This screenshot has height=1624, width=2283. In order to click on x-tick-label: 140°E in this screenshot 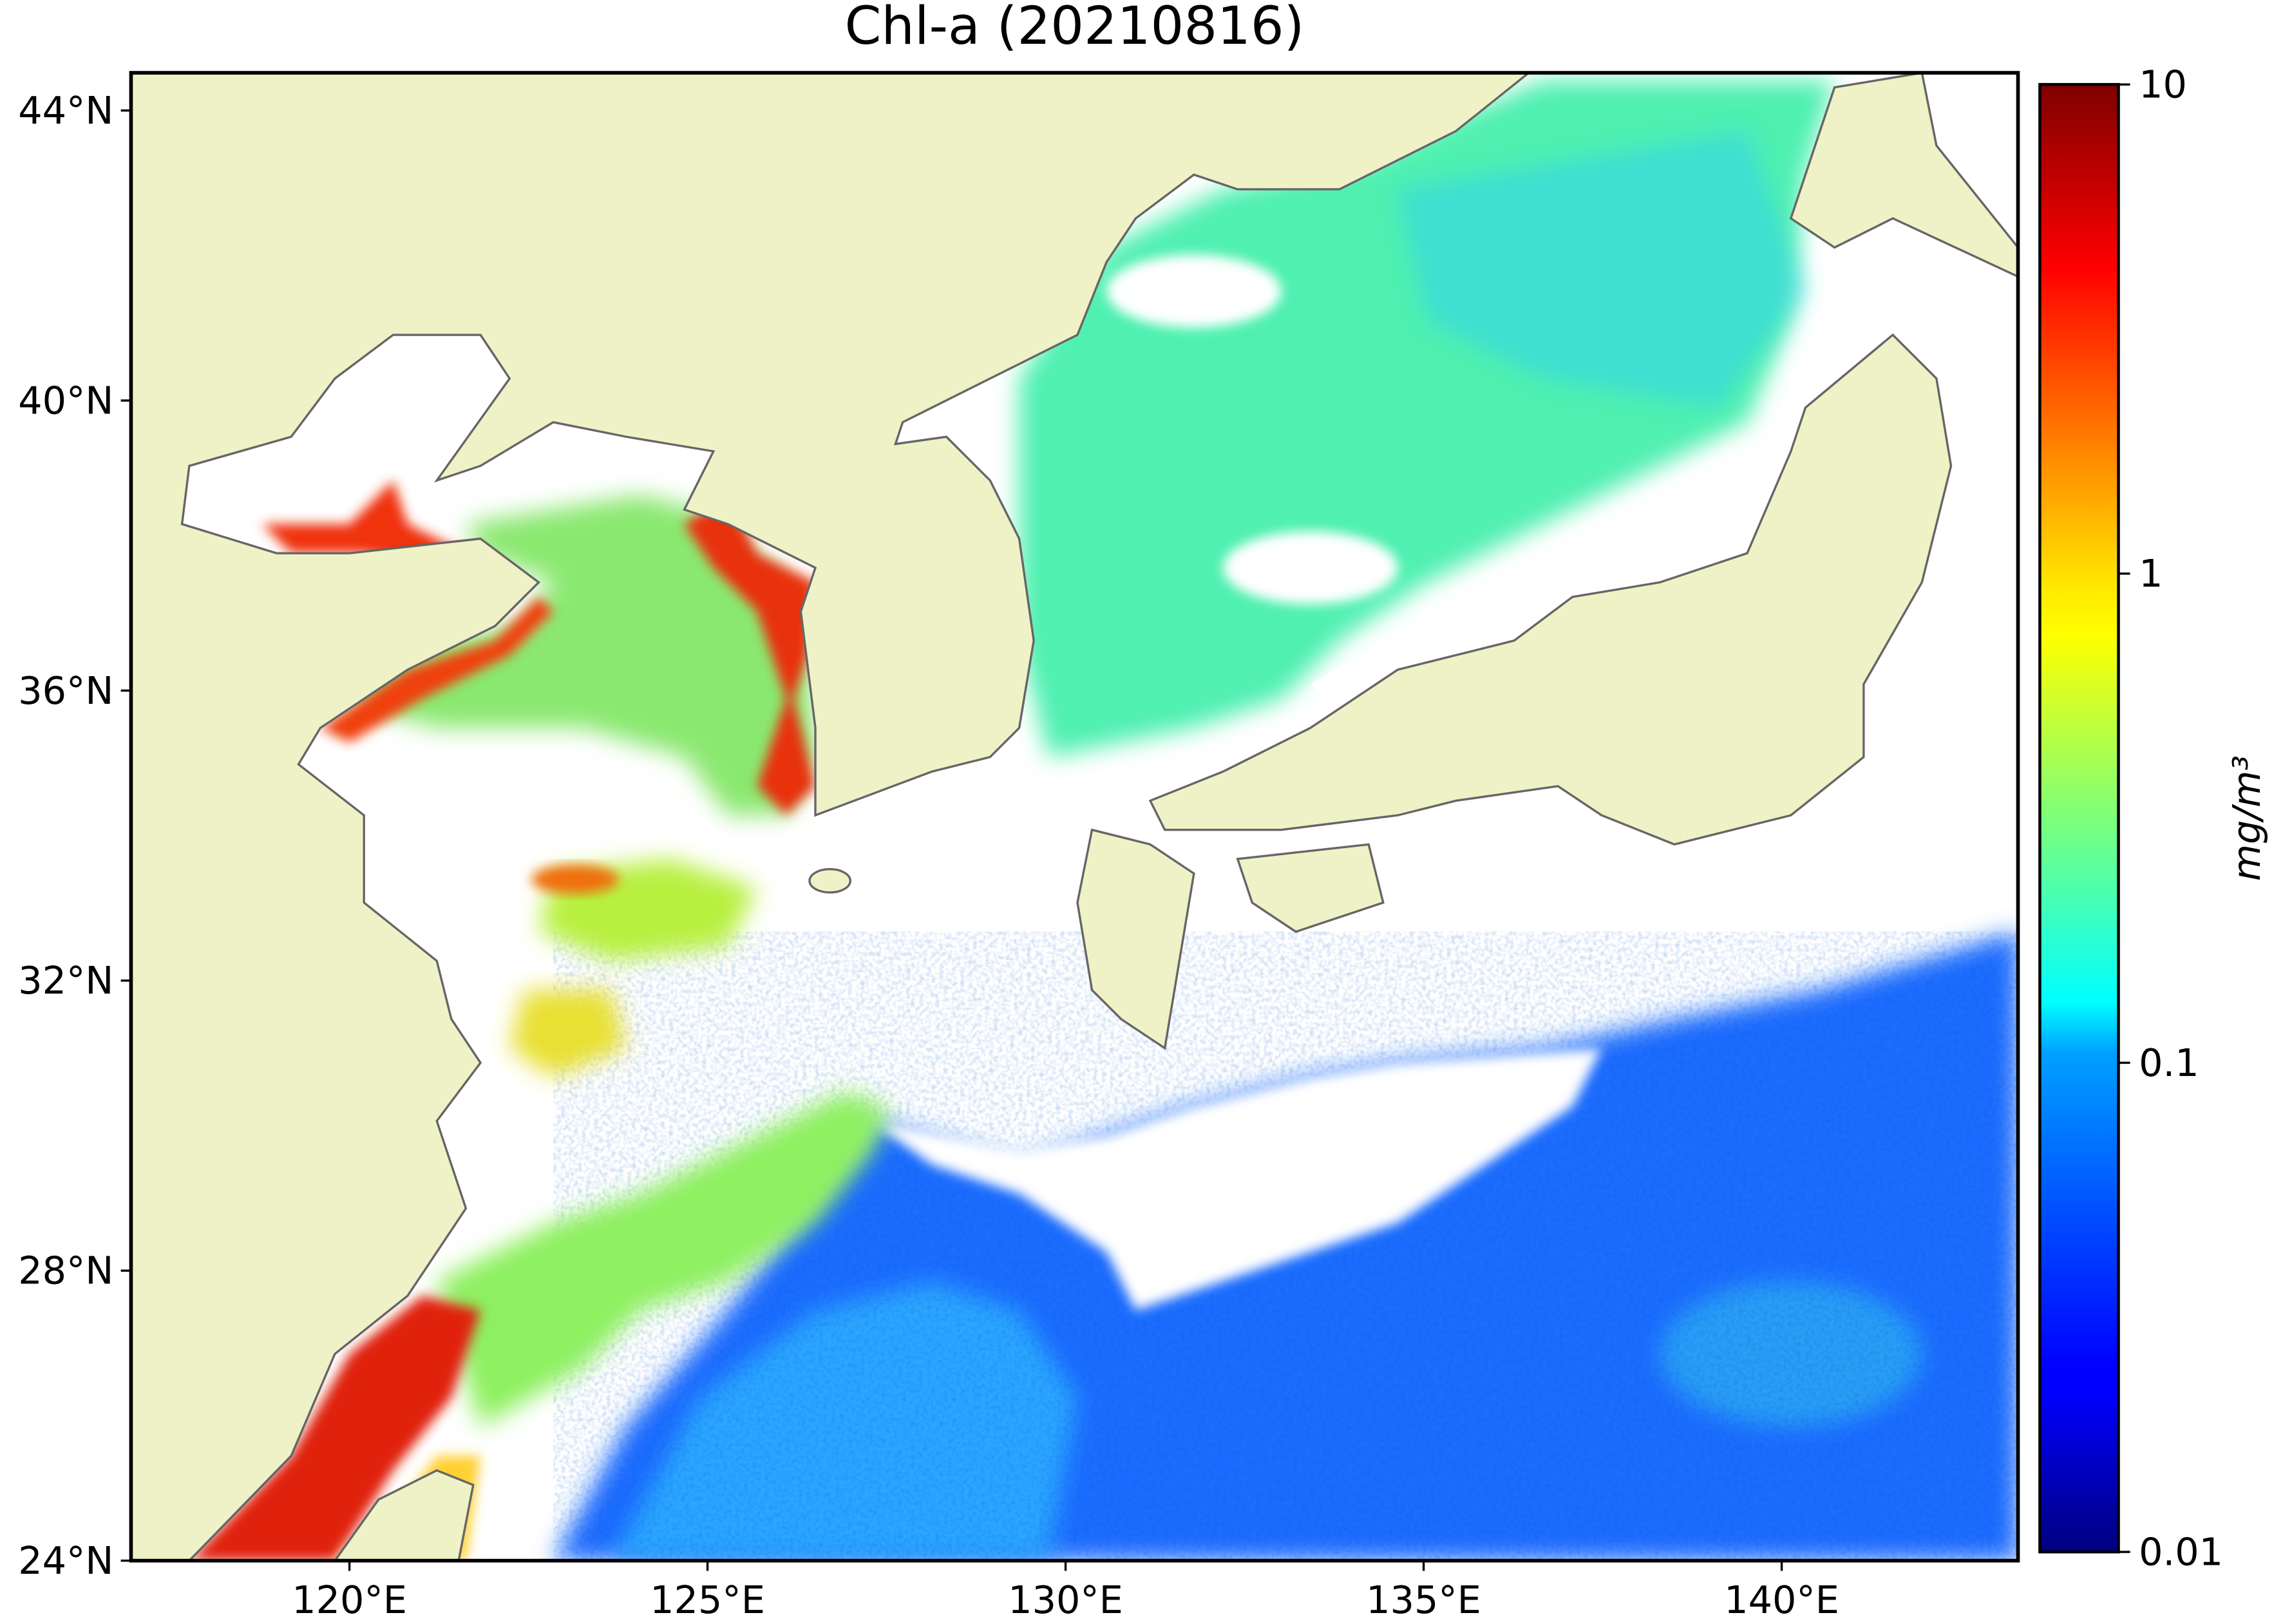, I will do `click(1781, 1600)`.